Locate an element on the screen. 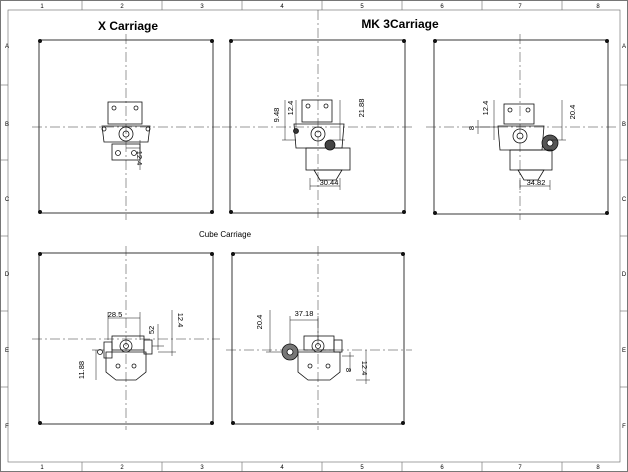 The width and height of the screenshot is (628, 472). cube-left-dim-v1: 52 is located at coordinates (151, 330).